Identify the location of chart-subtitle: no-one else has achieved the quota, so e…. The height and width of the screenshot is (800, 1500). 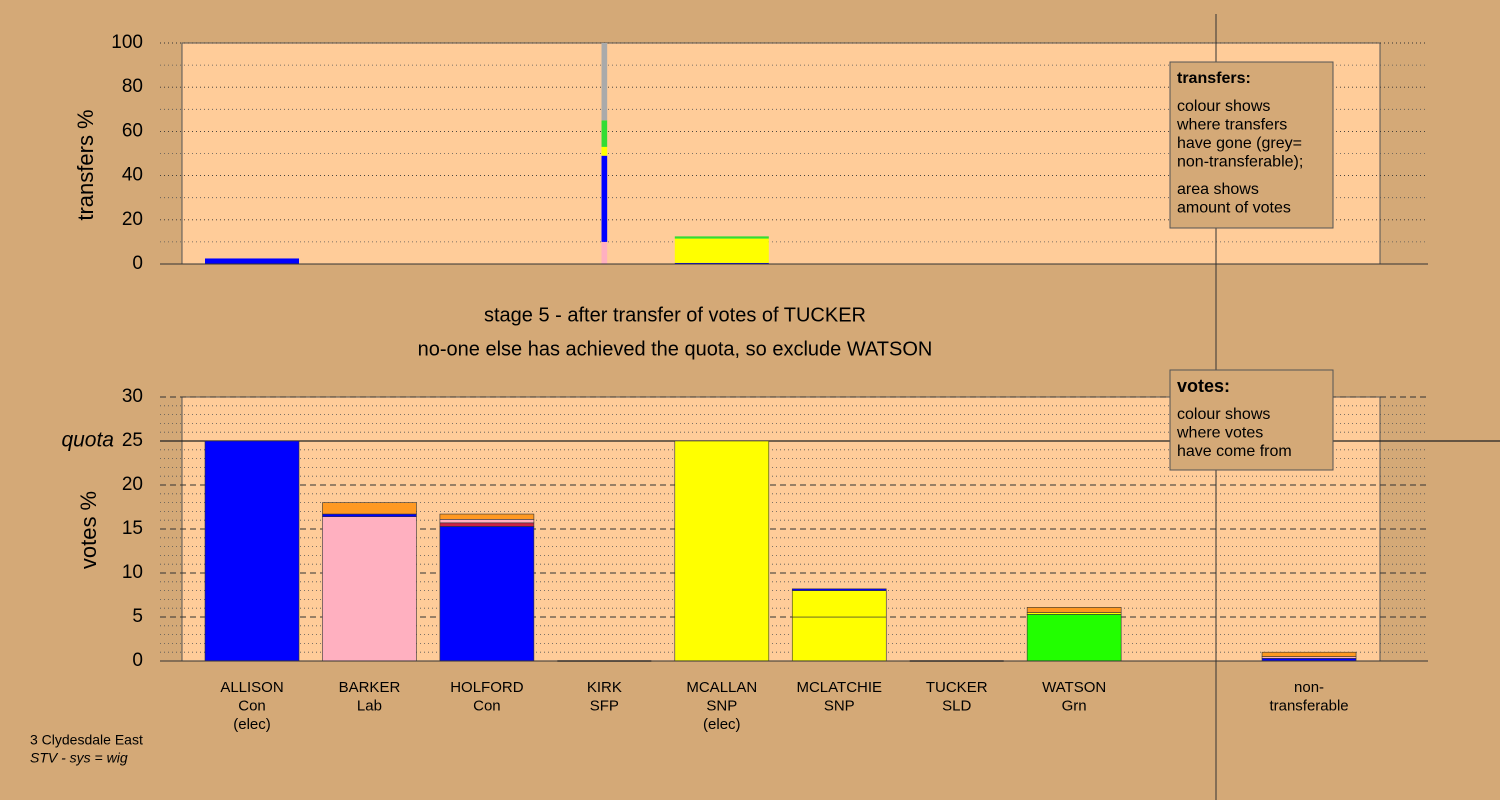
(675, 349).